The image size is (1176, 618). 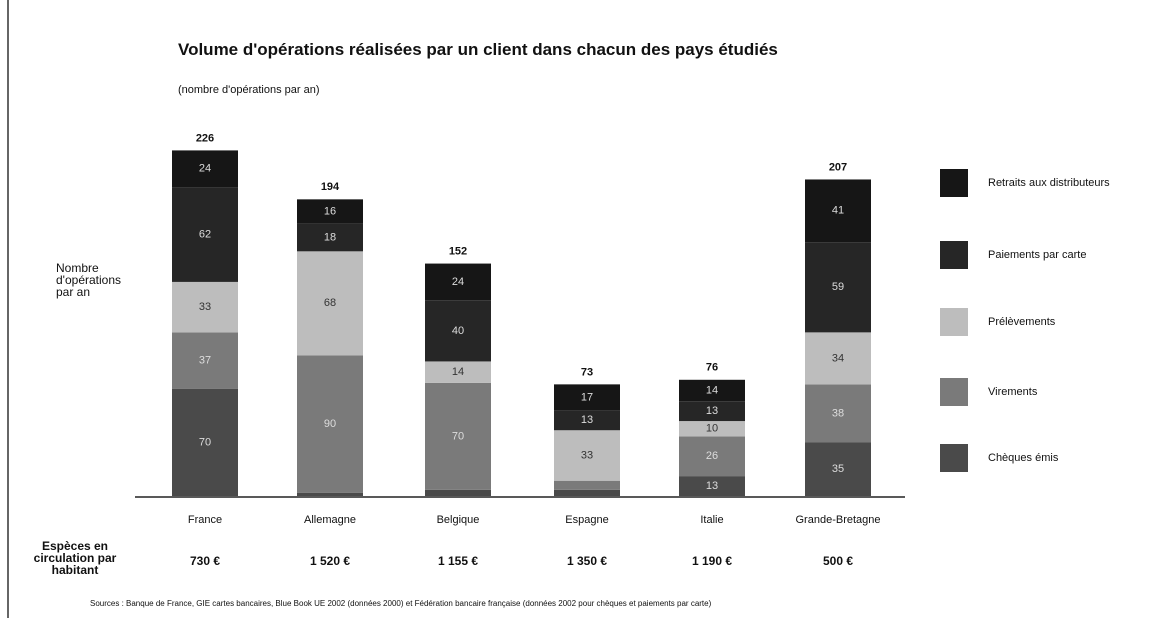 I want to click on total-label: 152, so click(x=458, y=251).